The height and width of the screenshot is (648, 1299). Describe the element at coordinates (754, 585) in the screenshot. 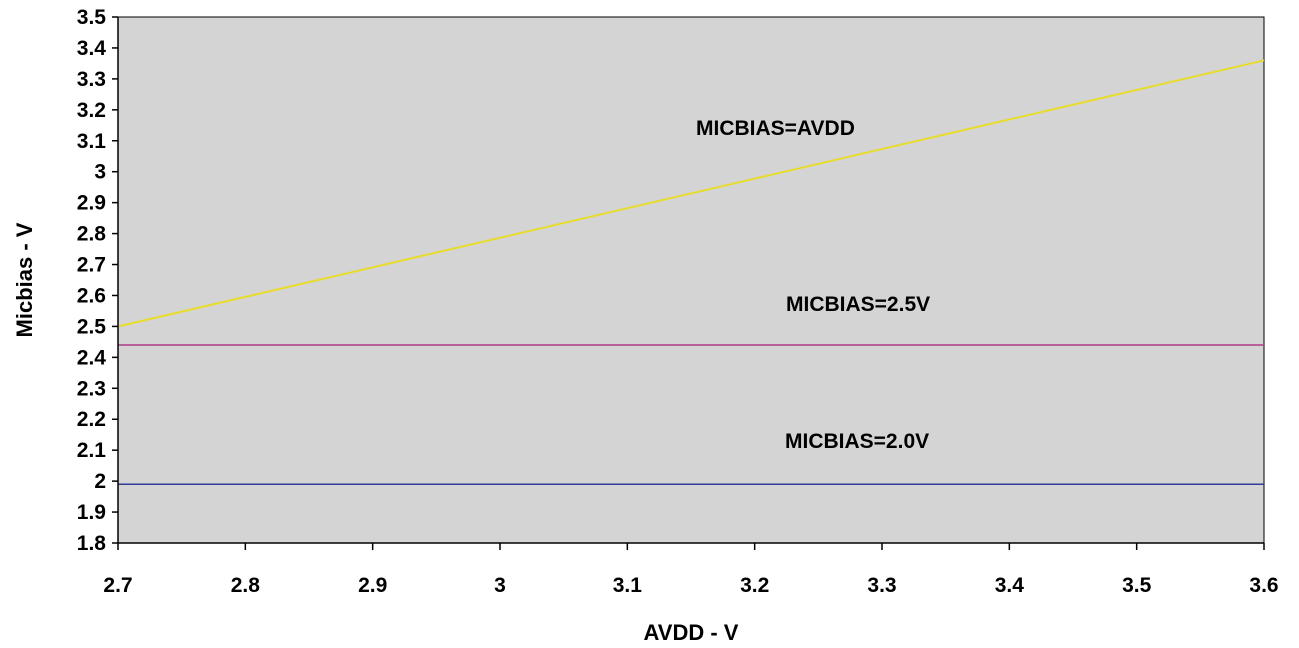

I see `x-tick-label: 3.2` at that location.